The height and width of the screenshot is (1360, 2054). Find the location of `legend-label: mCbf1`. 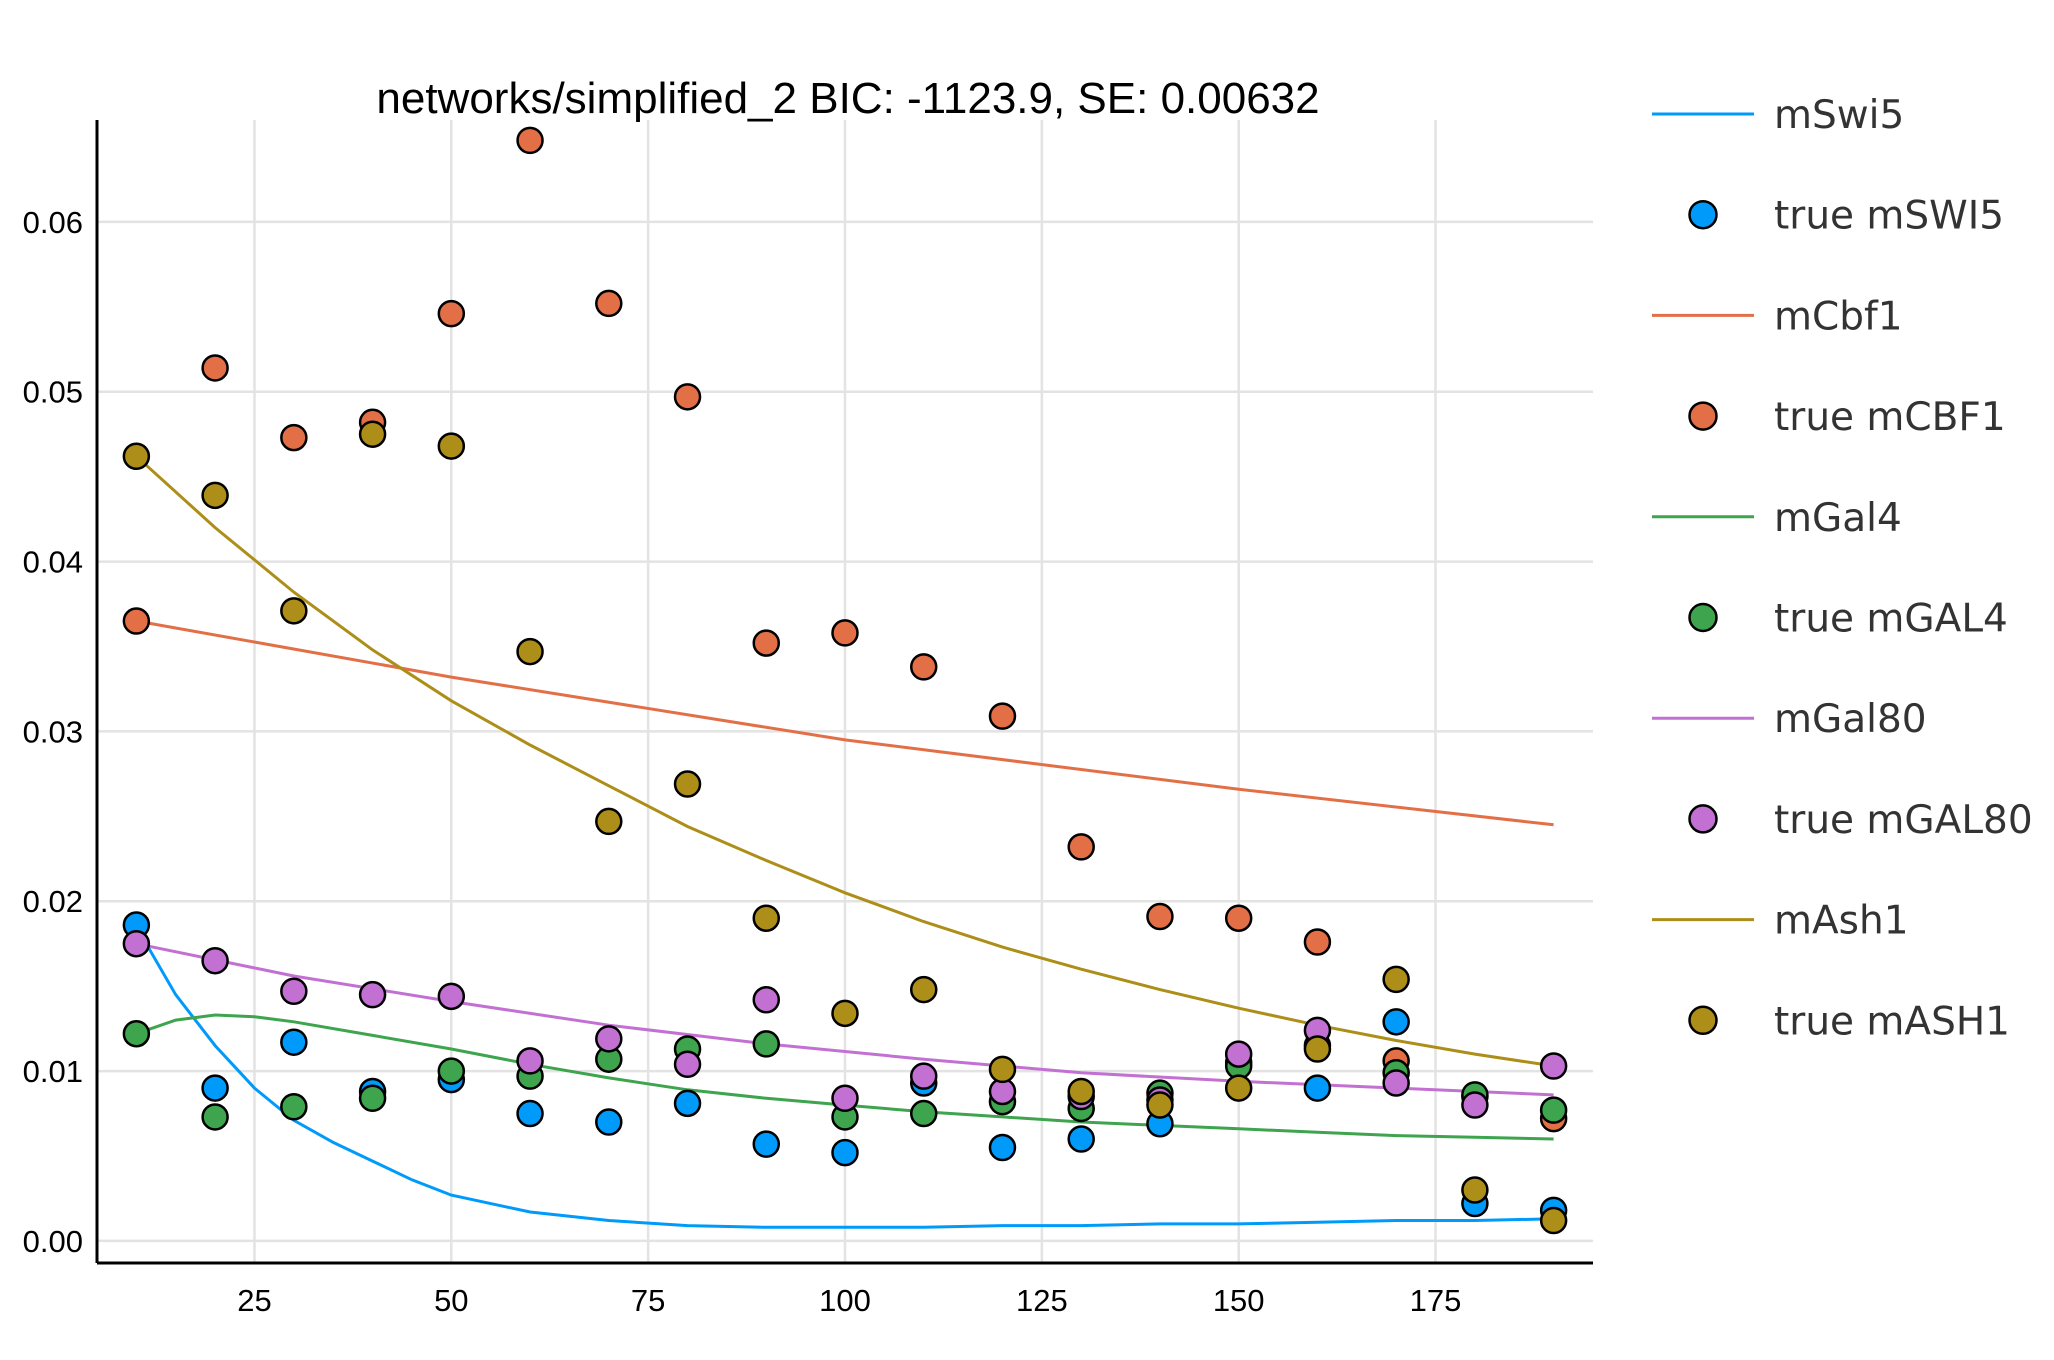

legend-label: mCbf1 is located at coordinates (1838, 316).